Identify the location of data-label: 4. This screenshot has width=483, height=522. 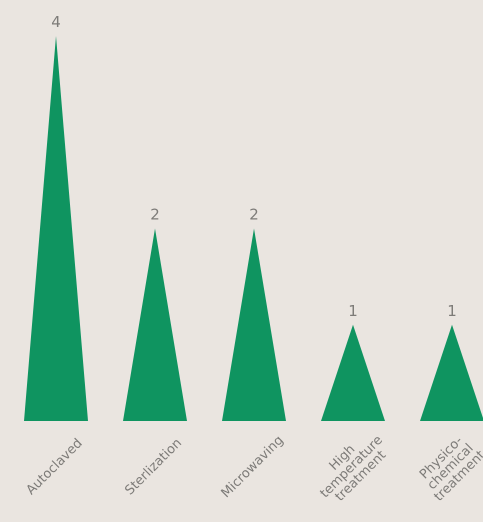
(56, 22).